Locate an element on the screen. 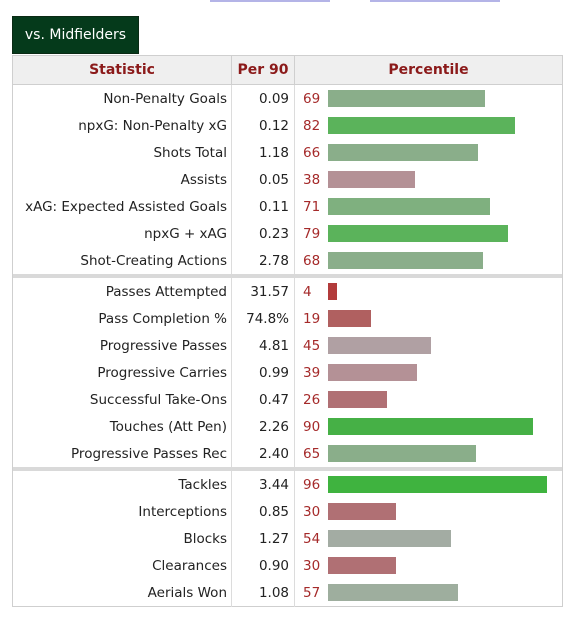 The image size is (575, 635). table-row: Touches (Att Pen) 2.26 90 is located at coordinates (287, 426).